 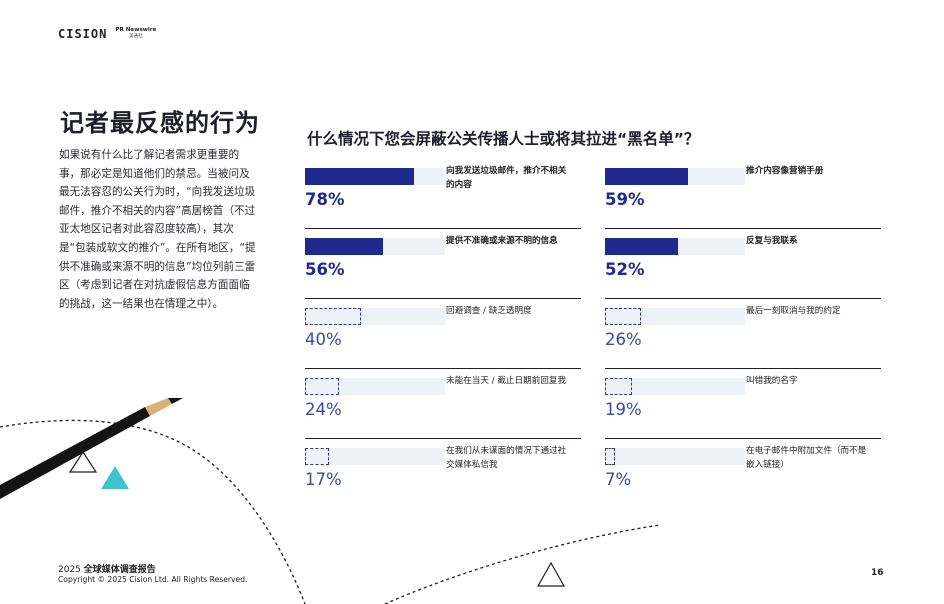 What do you see at coordinates (625, 199) in the screenshot?
I see `stat-percent: 59%` at bounding box center [625, 199].